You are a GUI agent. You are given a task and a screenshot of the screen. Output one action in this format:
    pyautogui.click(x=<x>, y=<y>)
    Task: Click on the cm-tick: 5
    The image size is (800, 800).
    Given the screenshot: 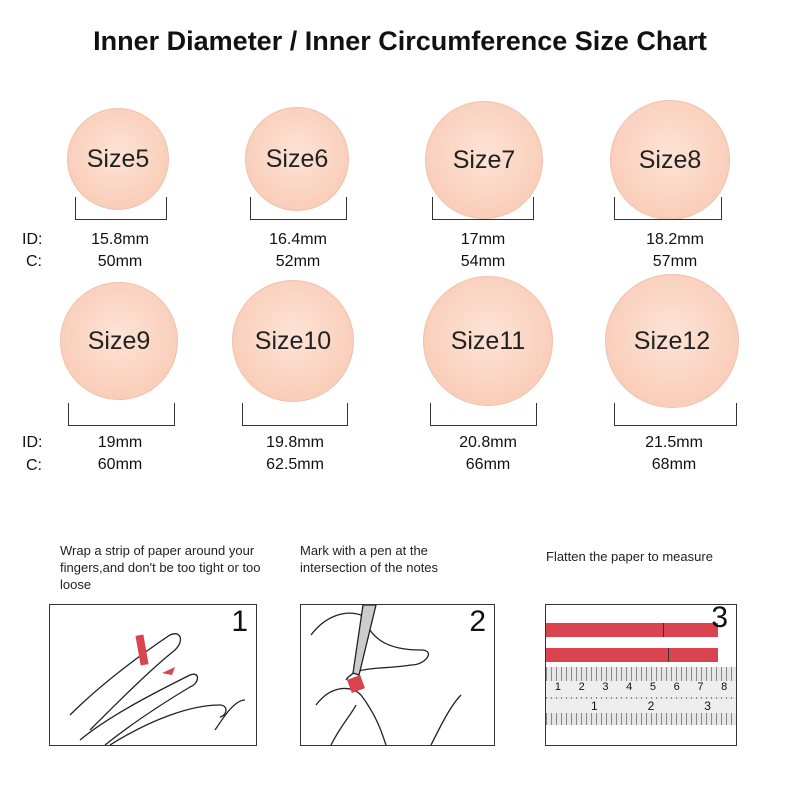 What is the action you would take?
    pyautogui.click(x=652, y=687)
    